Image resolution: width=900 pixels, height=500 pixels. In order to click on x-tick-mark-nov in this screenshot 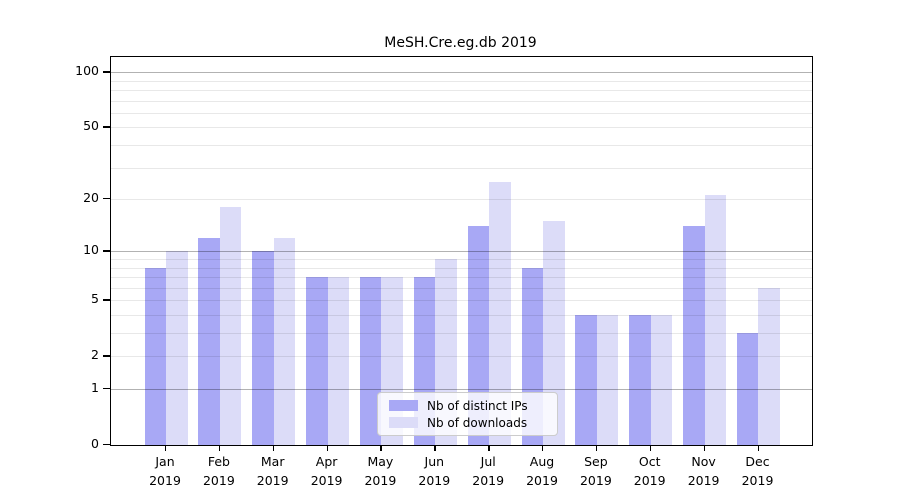, I will do `click(704, 448)`.